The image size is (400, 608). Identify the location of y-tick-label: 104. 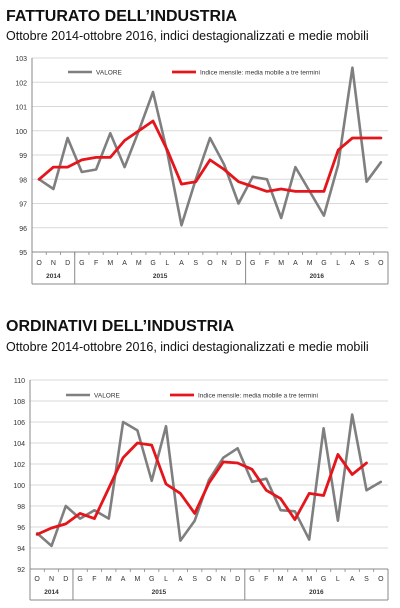
(19, 444).